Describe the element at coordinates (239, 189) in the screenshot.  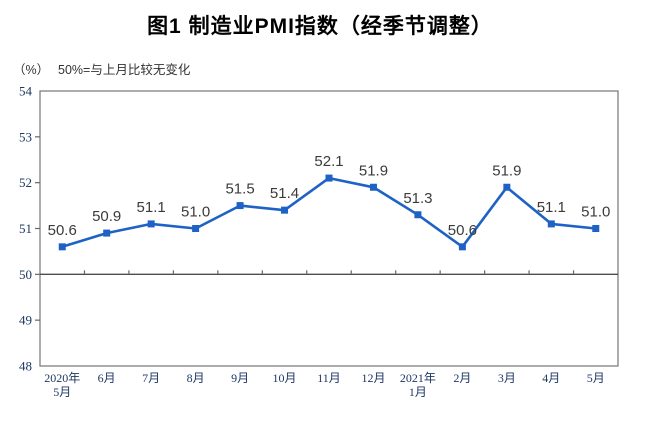
I see `data-point-label: 51.5` at that location.